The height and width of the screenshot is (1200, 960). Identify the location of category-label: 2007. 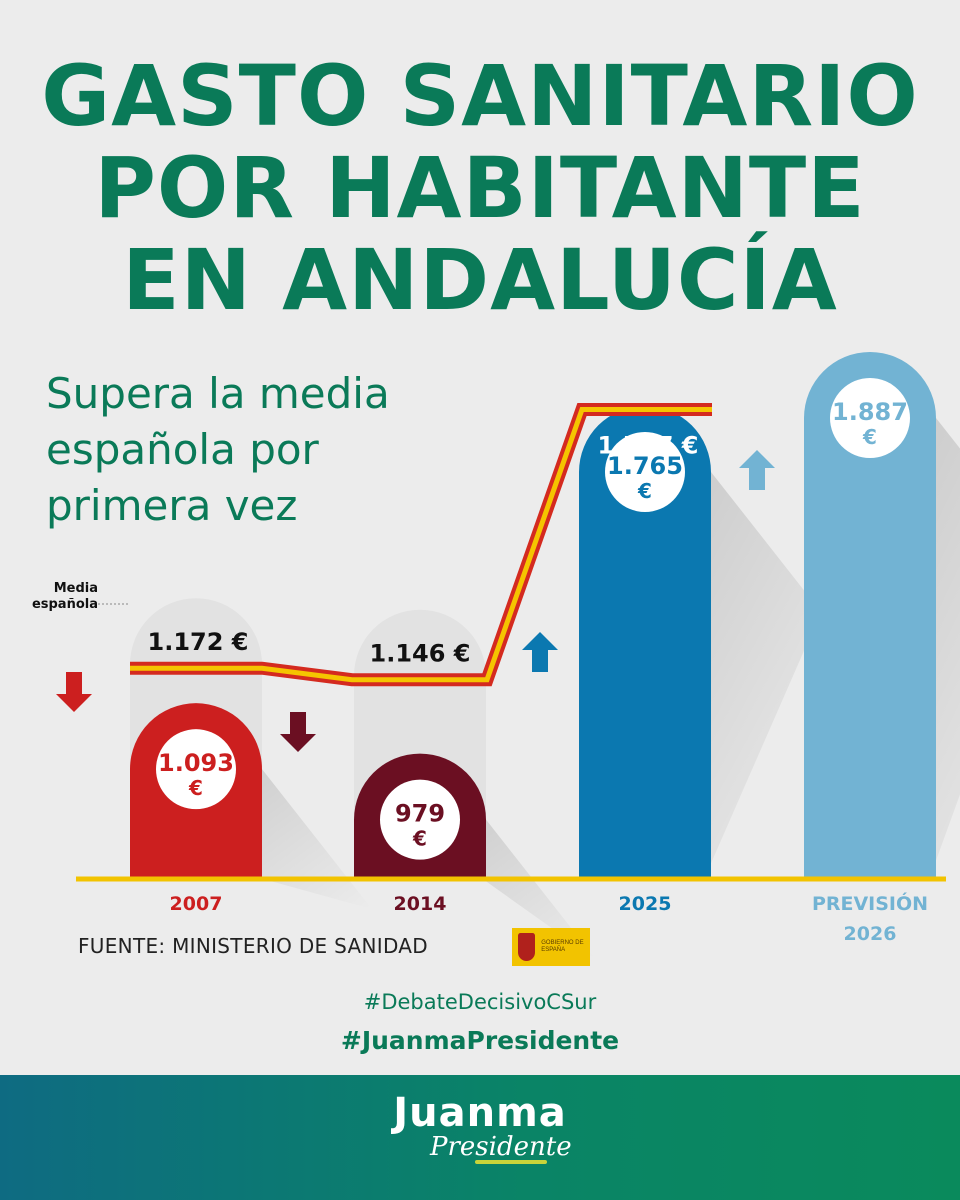
(196, 904).